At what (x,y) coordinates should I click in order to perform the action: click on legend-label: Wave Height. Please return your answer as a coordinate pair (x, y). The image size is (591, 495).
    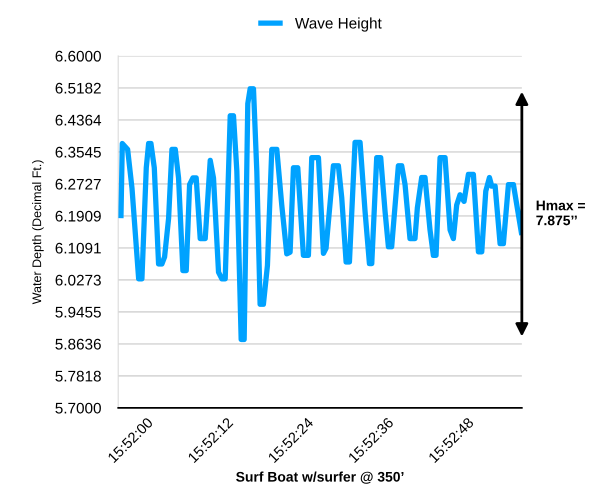
    Looking at the image, I should click on (338, 24).